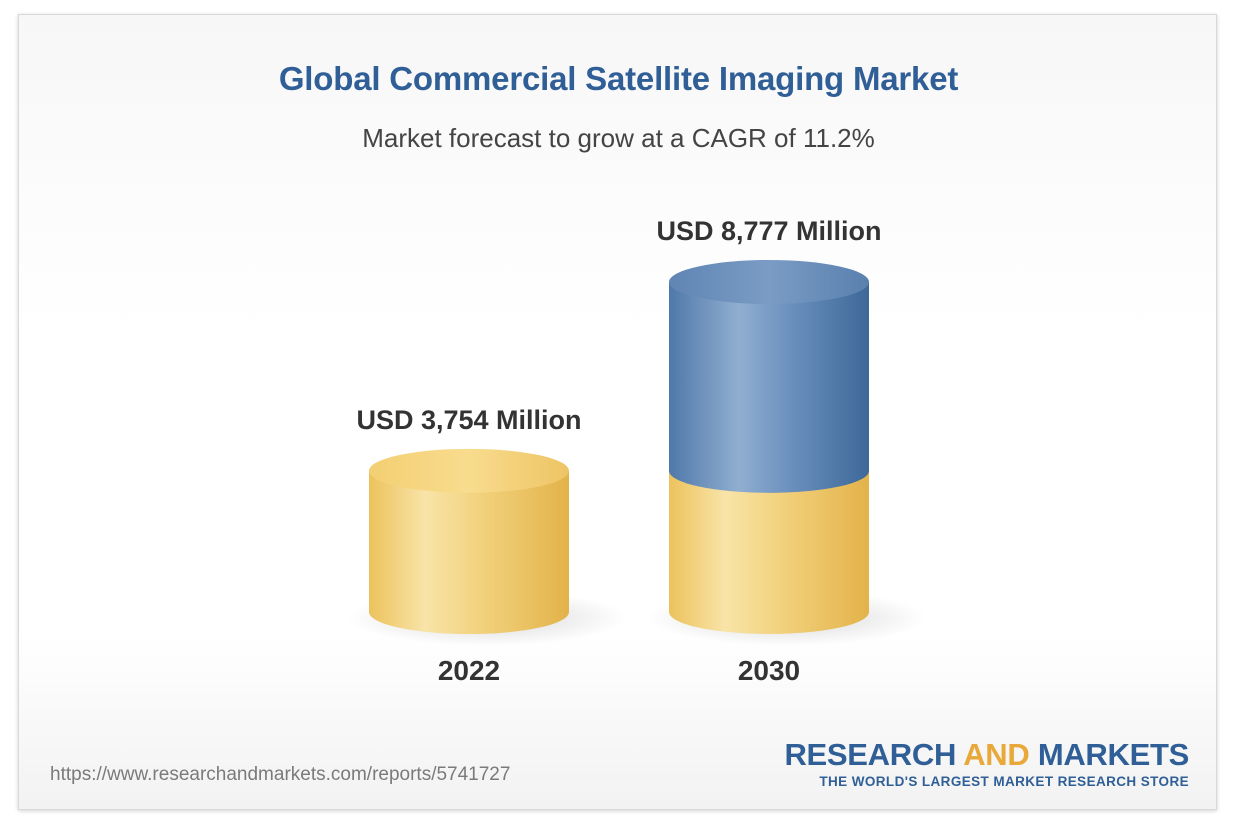  What do you see at coordinates (469, 670) in the screenshot?
I see `category-label-2022: 2022` at bounding box center [469, 670].